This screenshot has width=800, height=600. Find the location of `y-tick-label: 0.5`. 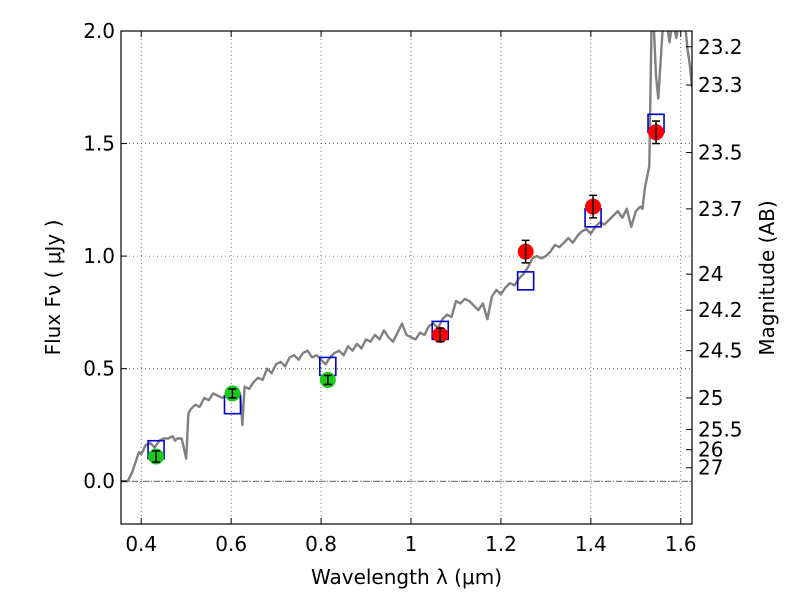

y-tick-label: 0.5 is located at coordinates (99, 369).